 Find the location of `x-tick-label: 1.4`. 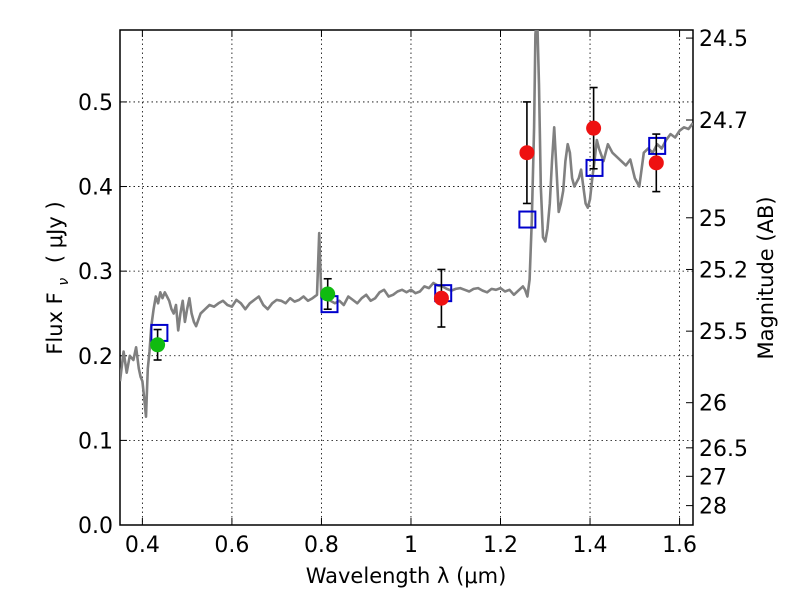

x-tick-label: 1.4 is located at coordinates (590, 545).